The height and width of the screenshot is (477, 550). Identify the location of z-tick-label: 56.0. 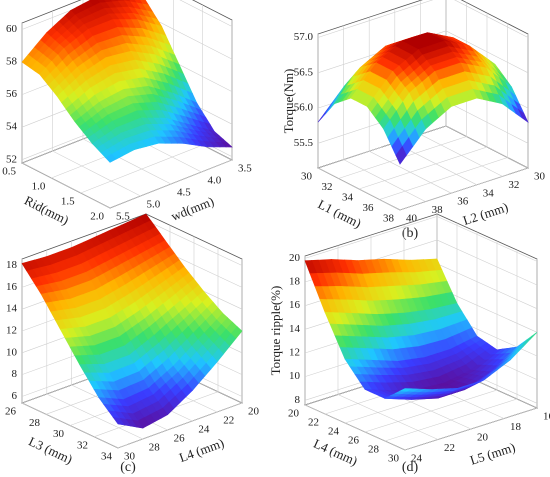
(304, 108).